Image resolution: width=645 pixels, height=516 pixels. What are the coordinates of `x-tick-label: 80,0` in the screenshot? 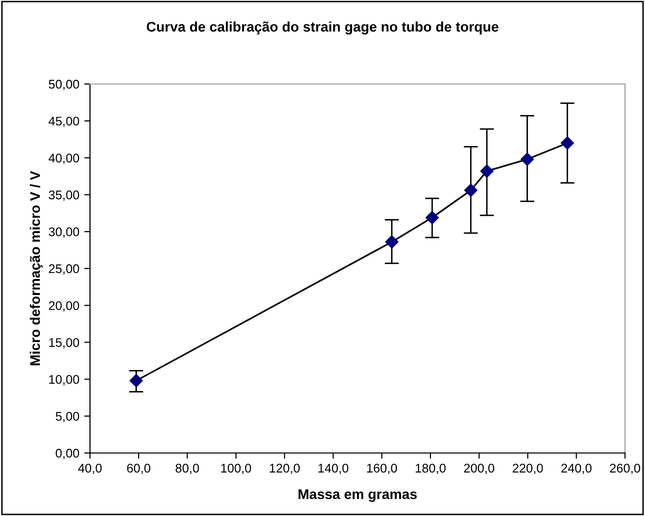 It's located at (187, 469).